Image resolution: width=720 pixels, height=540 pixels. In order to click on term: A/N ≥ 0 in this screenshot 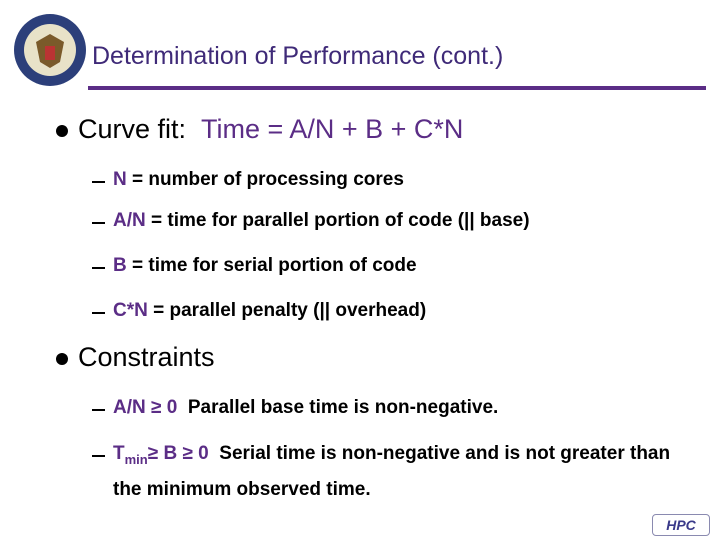, I will do `click(145, 407)`.